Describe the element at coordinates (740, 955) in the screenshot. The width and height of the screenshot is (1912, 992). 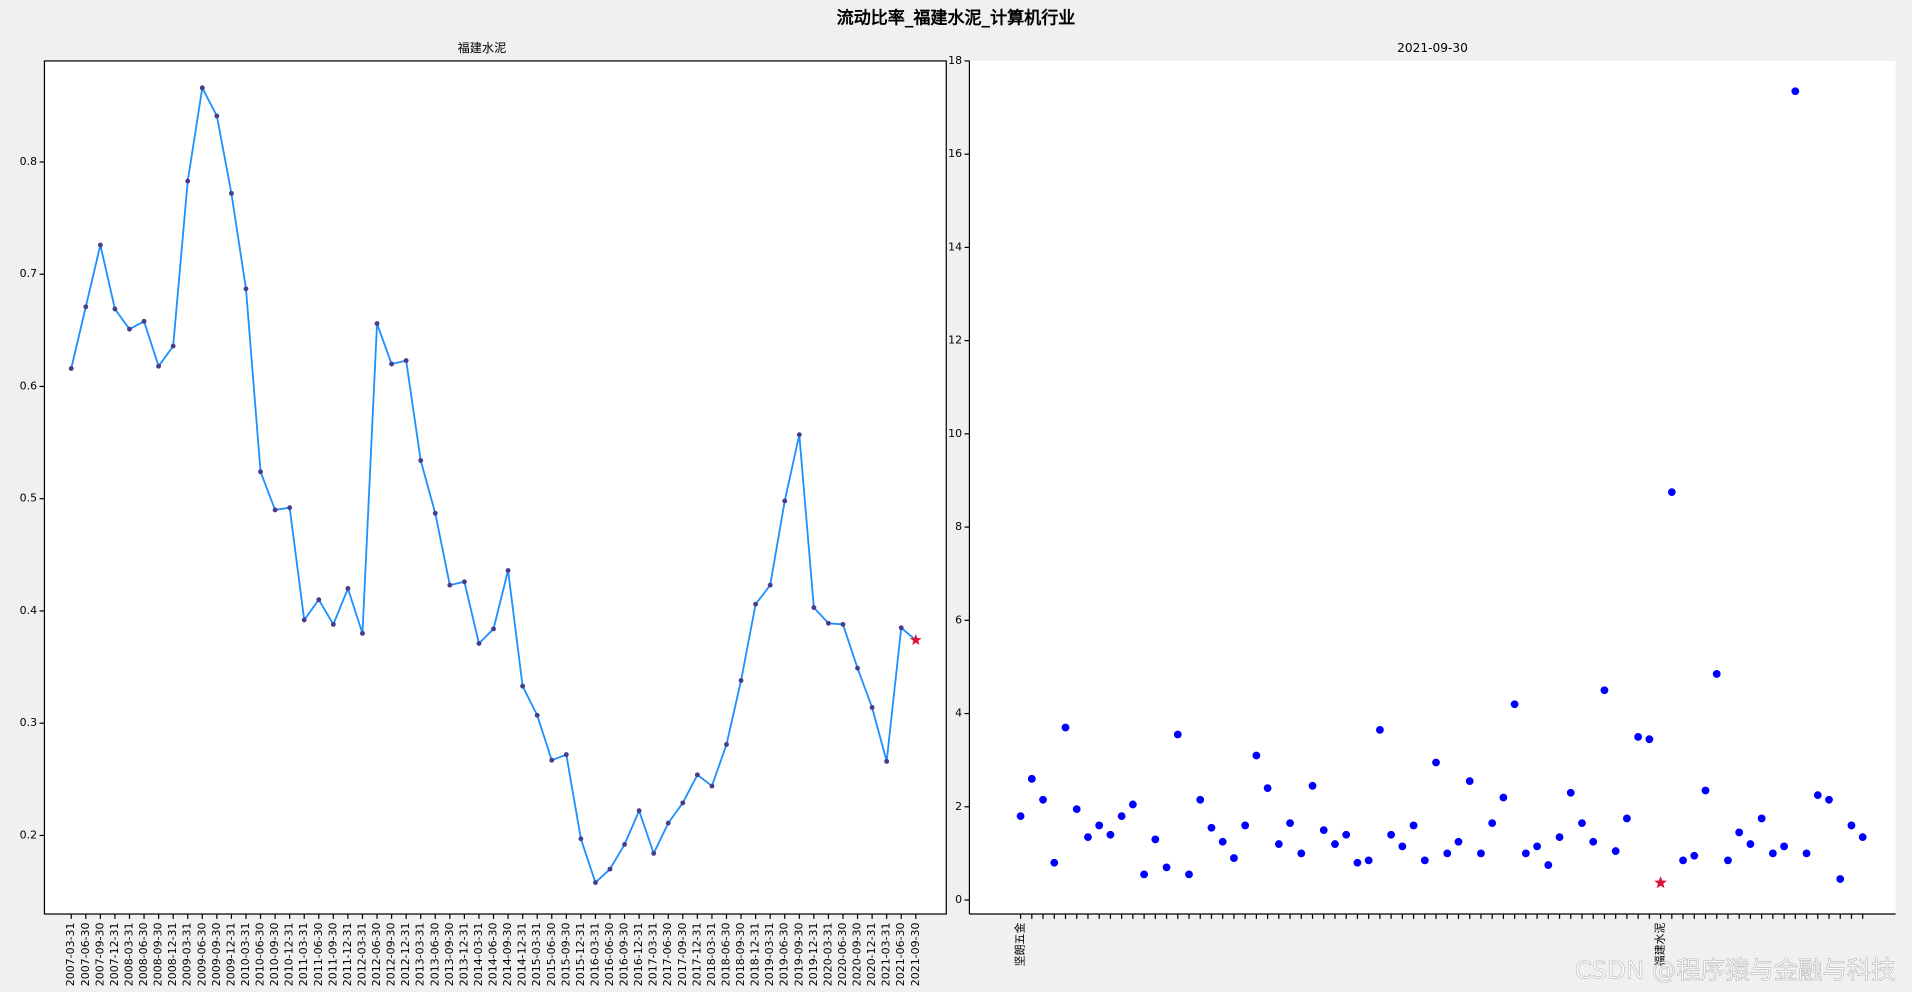
I see `x-tick-label: 2018-09-30` at that location.